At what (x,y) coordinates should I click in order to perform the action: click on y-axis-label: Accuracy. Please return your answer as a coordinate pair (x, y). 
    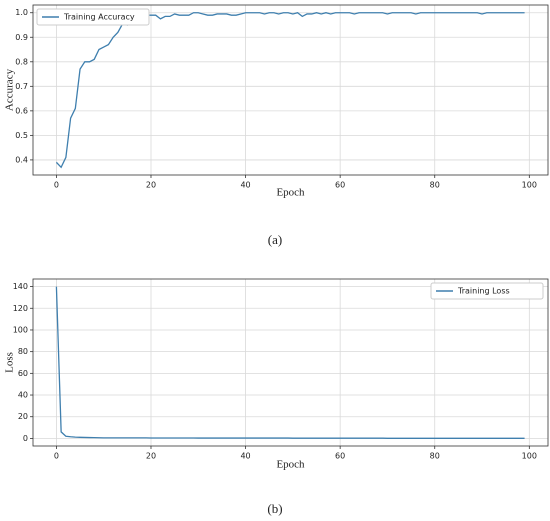
    Looking at the image, I should click on (10, 89).